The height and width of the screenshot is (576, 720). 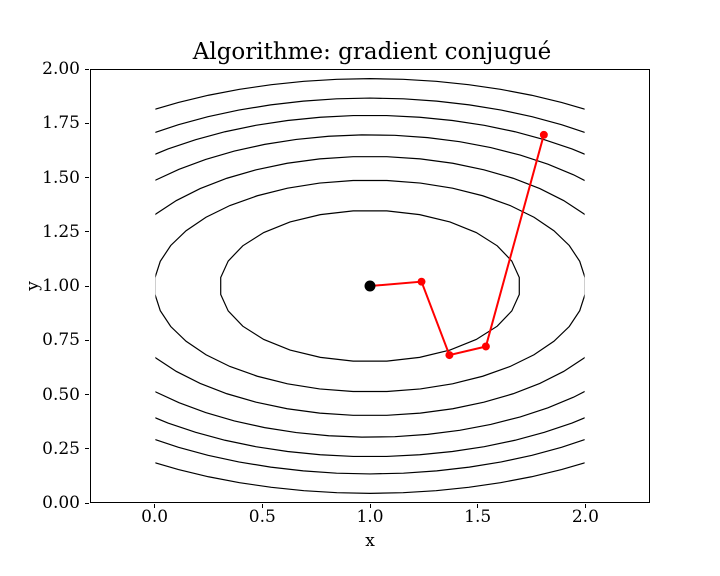 I want to click on y-tick-label: 1.75, so click(x=61, y=123).